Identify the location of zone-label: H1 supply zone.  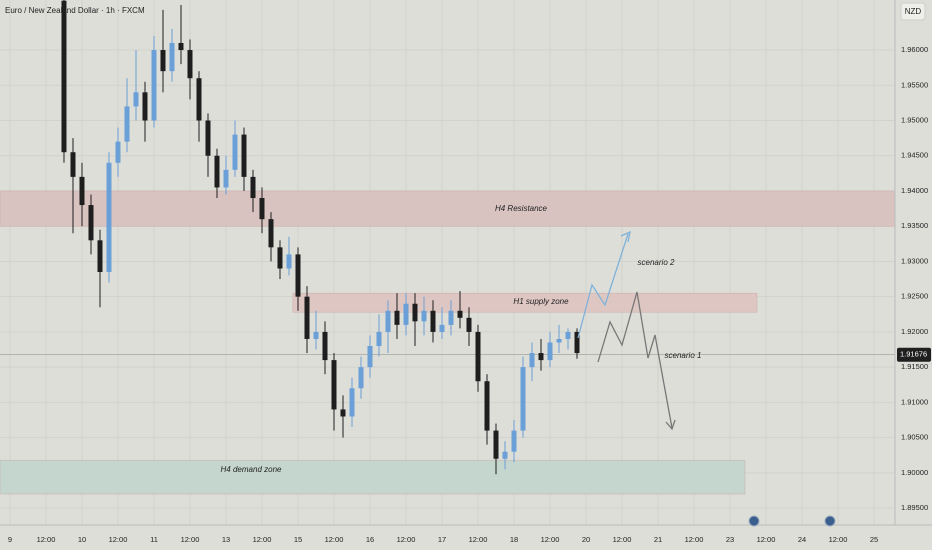
(541, 301).